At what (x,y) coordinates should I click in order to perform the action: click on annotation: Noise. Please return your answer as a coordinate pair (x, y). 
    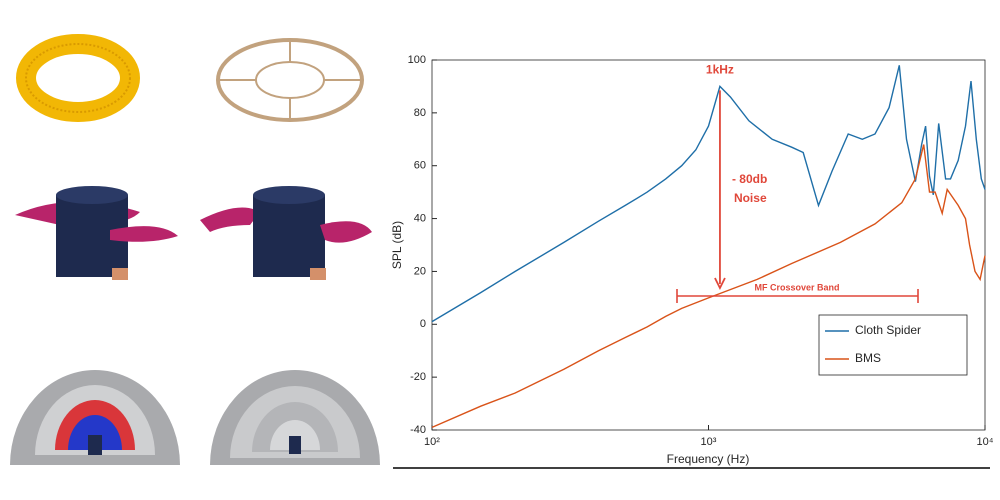
    Looking at the image, I should click on (750, 198).